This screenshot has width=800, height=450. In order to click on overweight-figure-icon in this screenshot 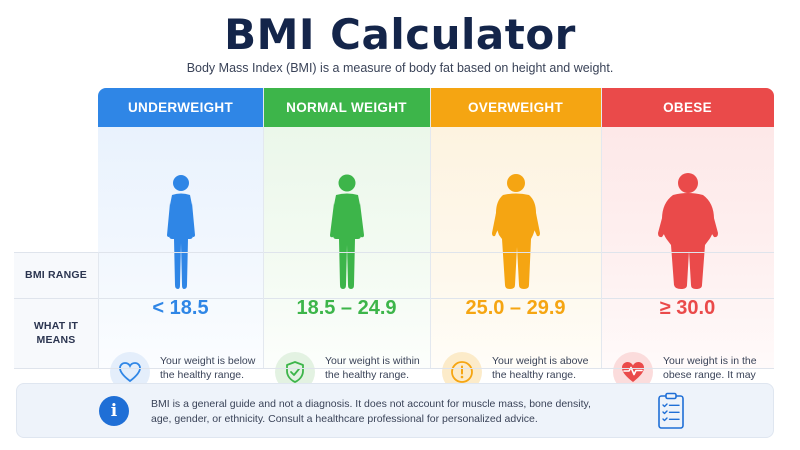, I will do `click(515, 231)`.